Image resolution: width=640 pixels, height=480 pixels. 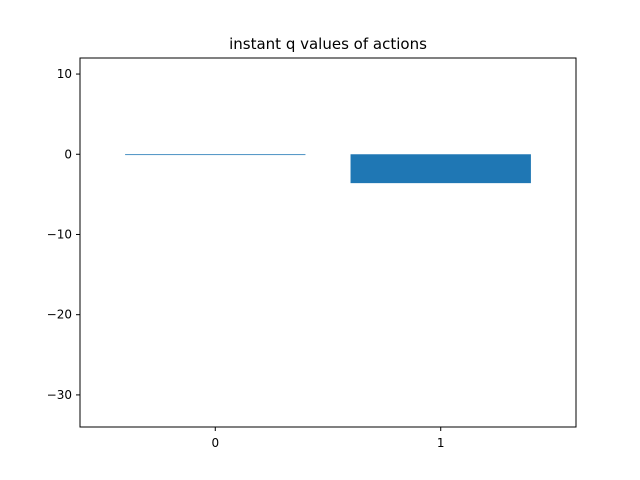 What do you see at coordinates (59, 395) in the screenshot?
I see `y-tick-label: −30` at bounding box center [59, 395].